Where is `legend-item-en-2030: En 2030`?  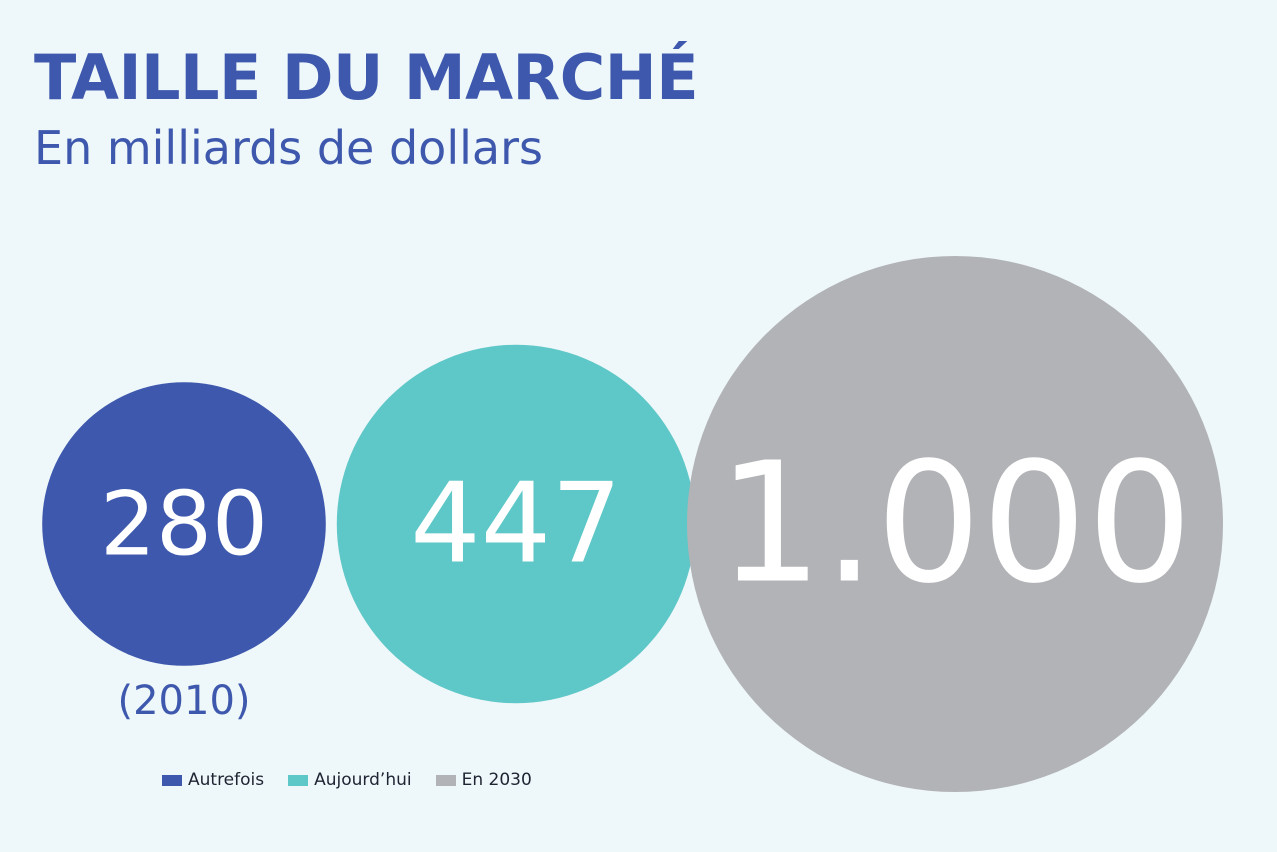
legend-item-en-2030: En 2030 is located at coordinates (483, 780).